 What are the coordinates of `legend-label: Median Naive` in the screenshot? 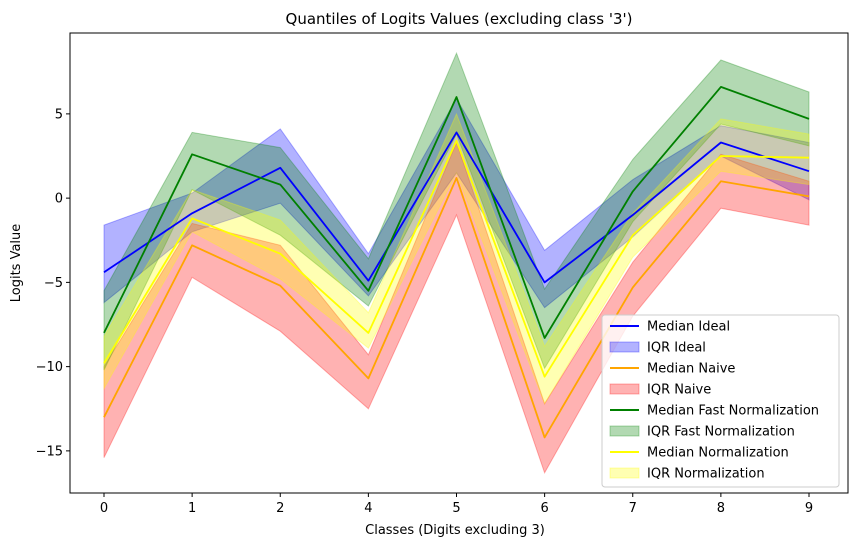 It's located at (691, 369).